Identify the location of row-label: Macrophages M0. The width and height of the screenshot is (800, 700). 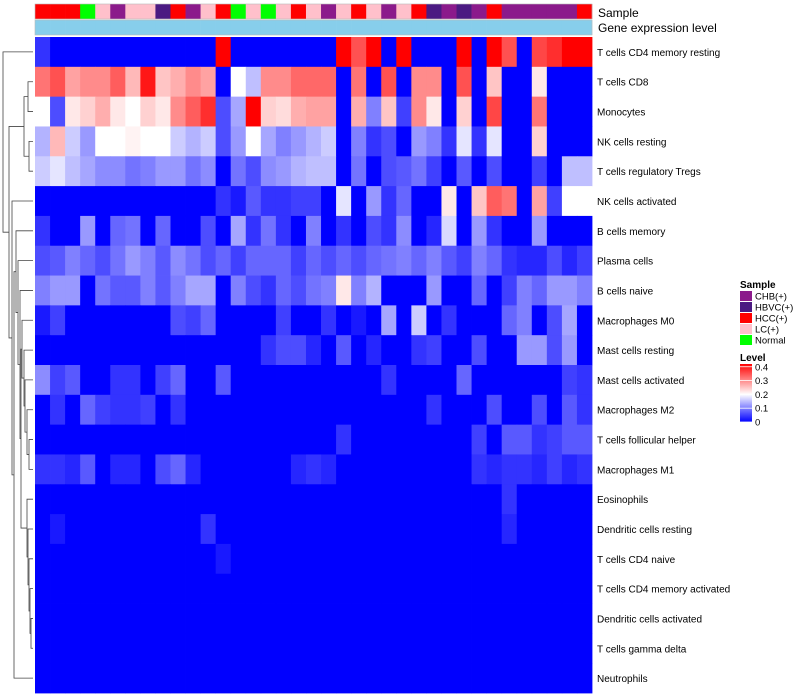
(636, 321).